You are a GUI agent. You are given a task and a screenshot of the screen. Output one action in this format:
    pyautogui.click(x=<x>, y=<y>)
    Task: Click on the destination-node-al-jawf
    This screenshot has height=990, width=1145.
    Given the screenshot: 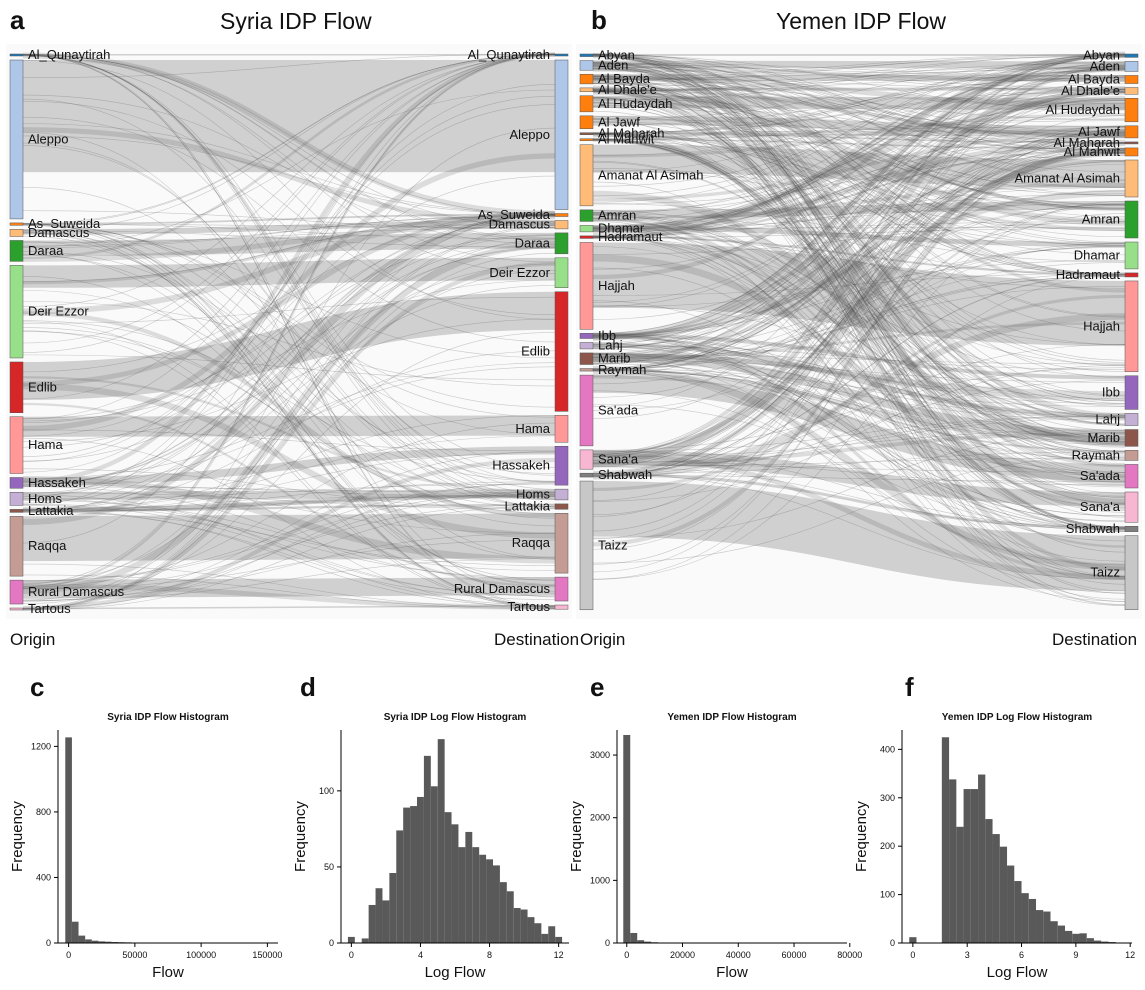 What is the action you would take?
    pyautogui.click(x=1131, y=132)
    